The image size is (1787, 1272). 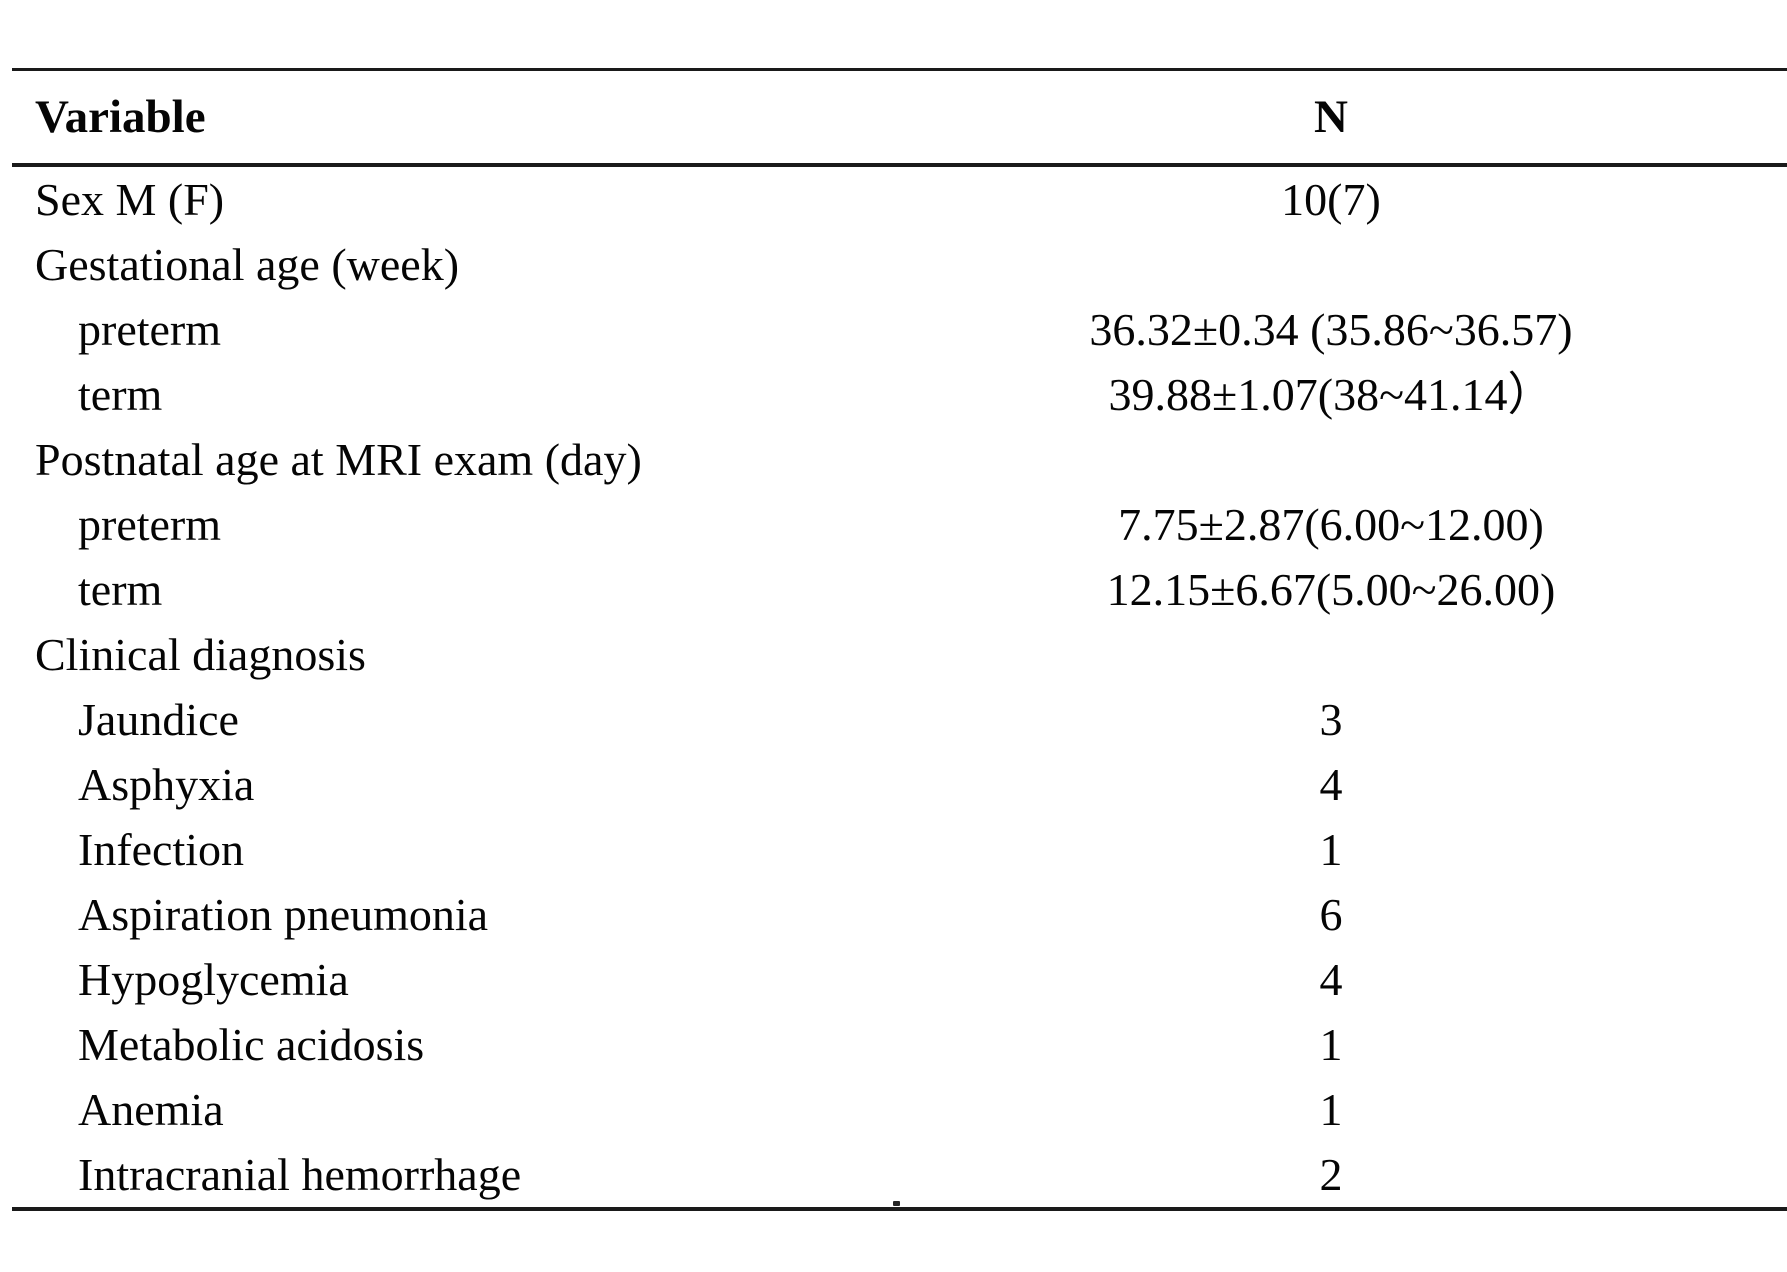 I want to click on table-row: Postnatal age at MRI exam (day), so click(x=899, y=459).